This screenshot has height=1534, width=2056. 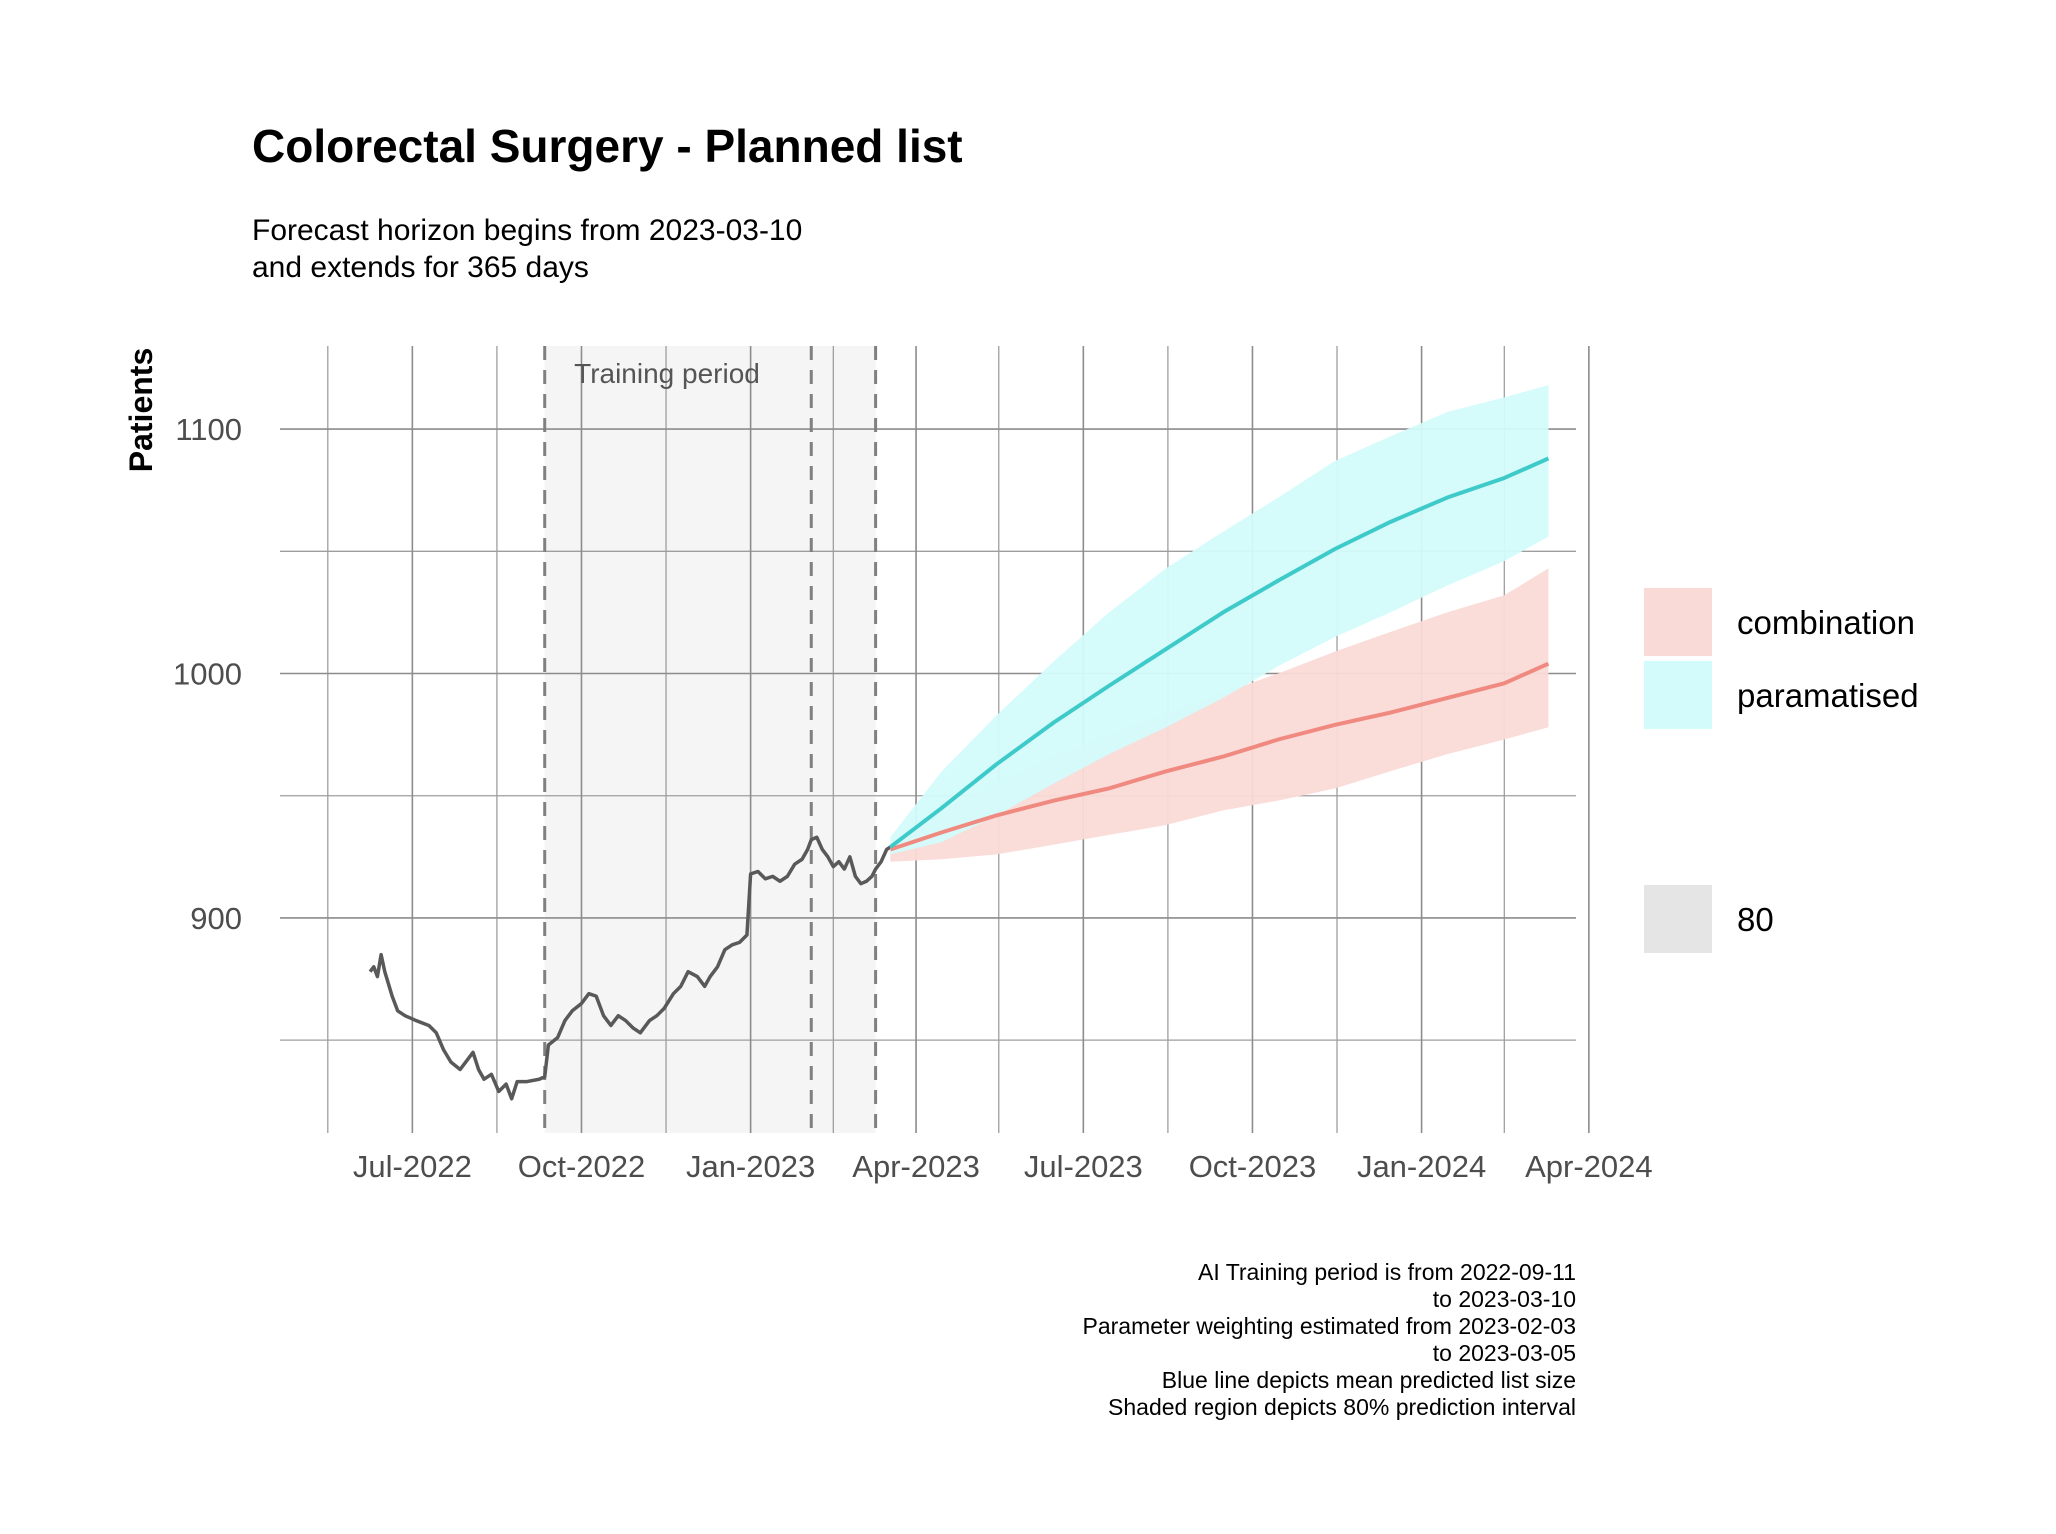 What do you see at coordinates (1253, 1166) in the screenshot?
I see `x-tick-label: Oct-2023` at bounding box center [1253, 1166].